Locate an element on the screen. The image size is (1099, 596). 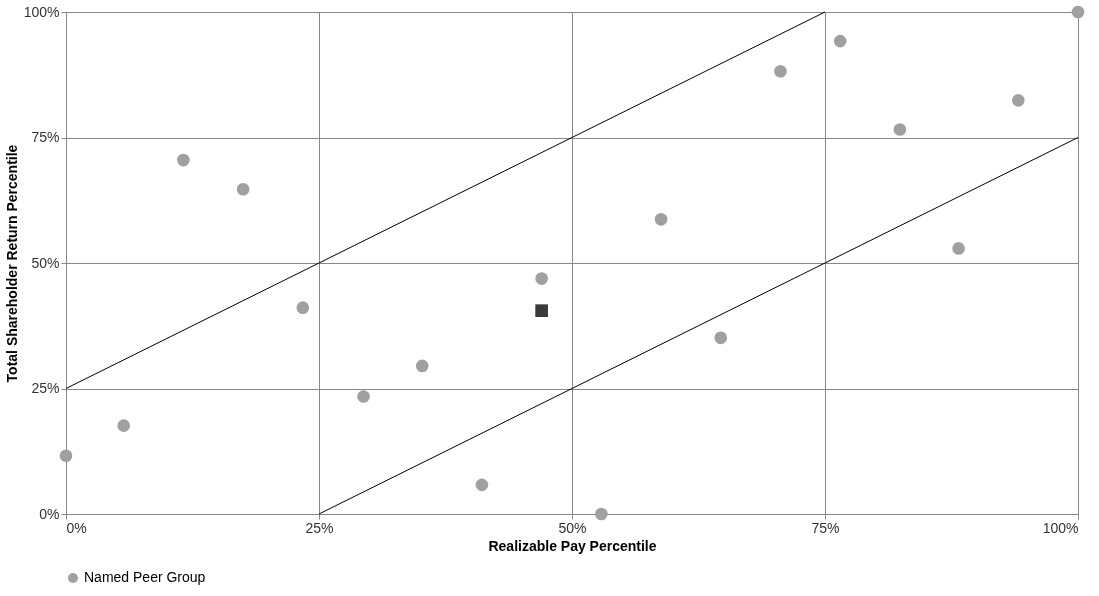
x-tick-label: 25% is located at coordinates (319, 527).